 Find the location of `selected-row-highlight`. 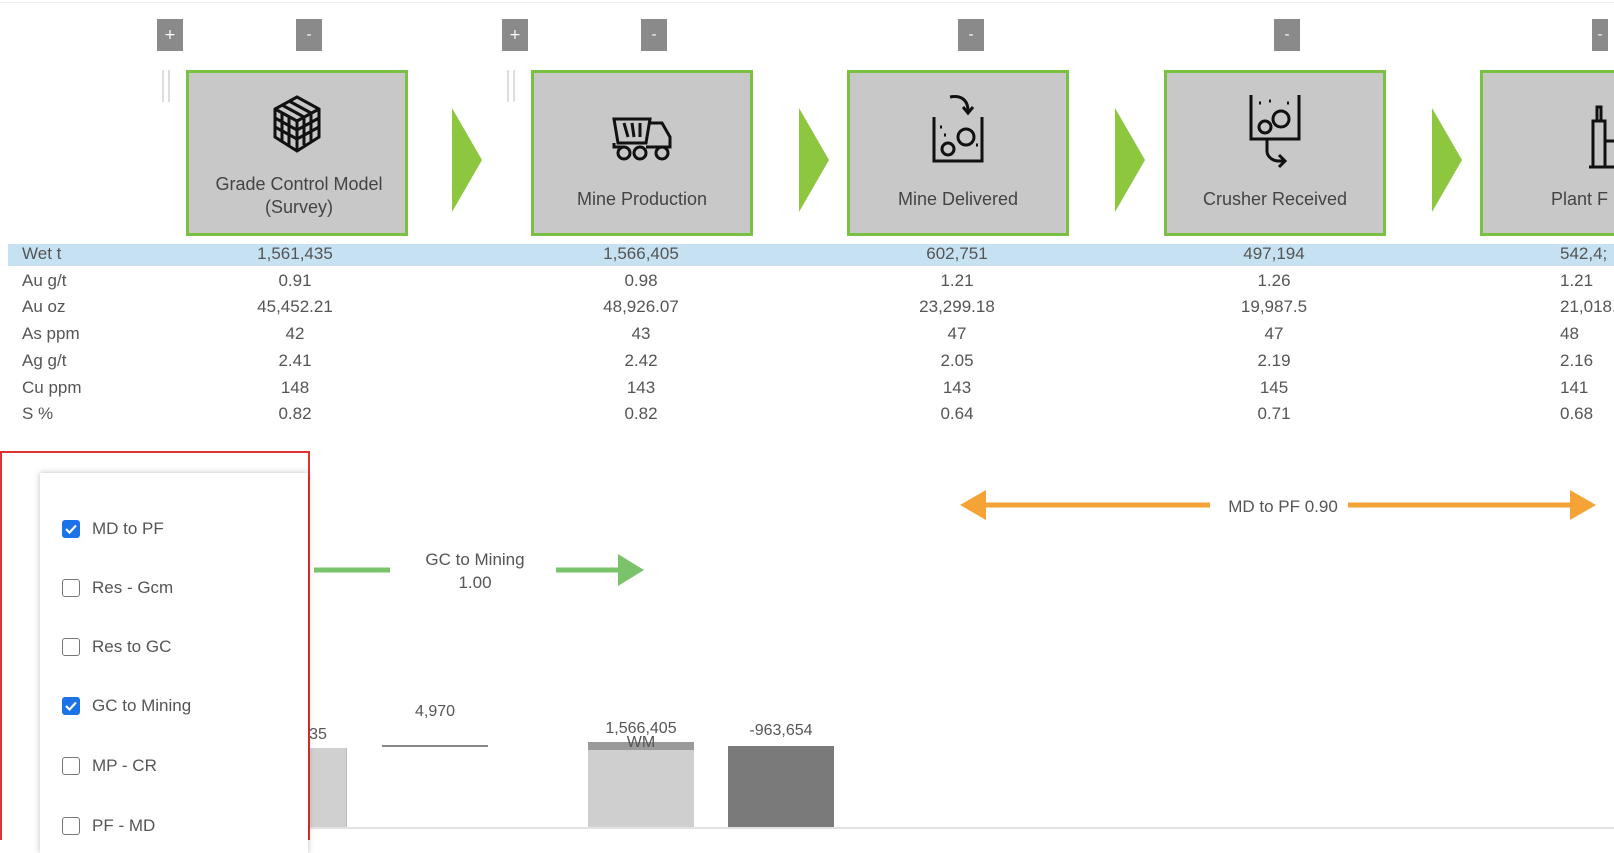

selected-row-highlight is located at coordinates (811, 255).